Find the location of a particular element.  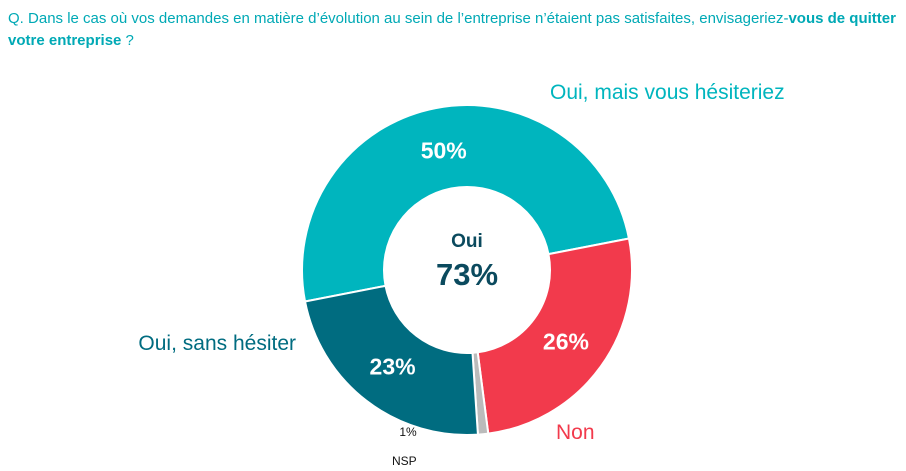

value-label-oui-sans-hesiter: 23% is located at coordinates (393, 367).